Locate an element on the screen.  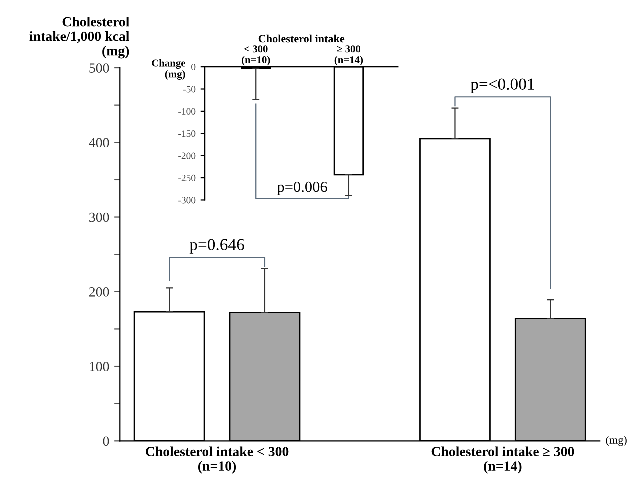
y-axis-title: Change (mg) is located at coordinates (169, 69).